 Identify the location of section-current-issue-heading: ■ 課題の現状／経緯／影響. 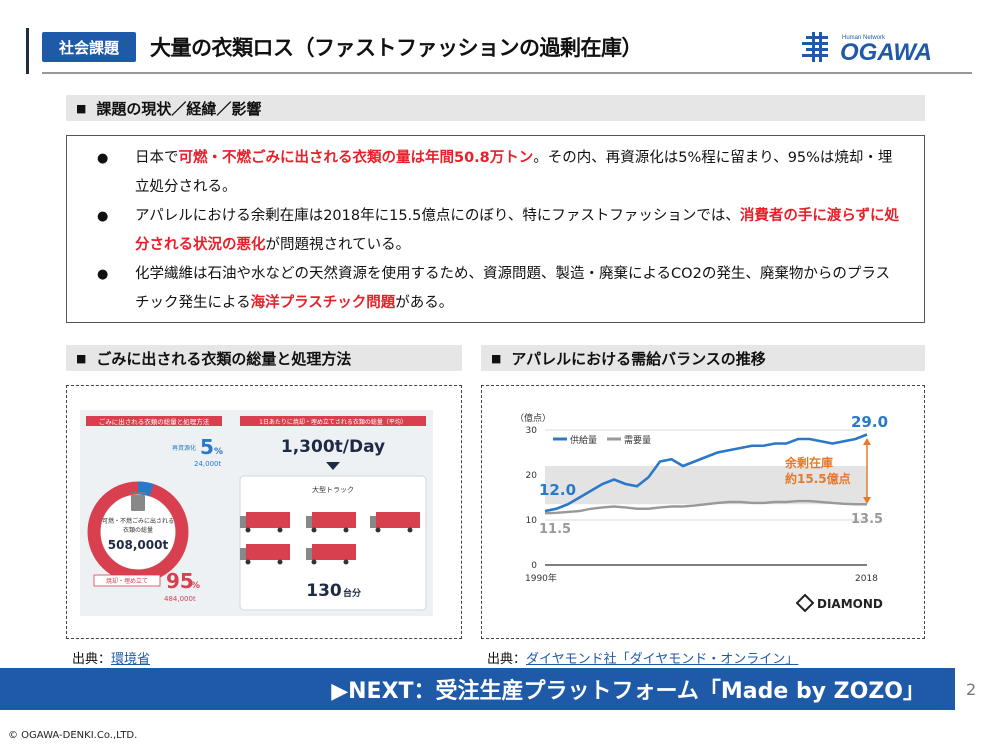
(495, 108).